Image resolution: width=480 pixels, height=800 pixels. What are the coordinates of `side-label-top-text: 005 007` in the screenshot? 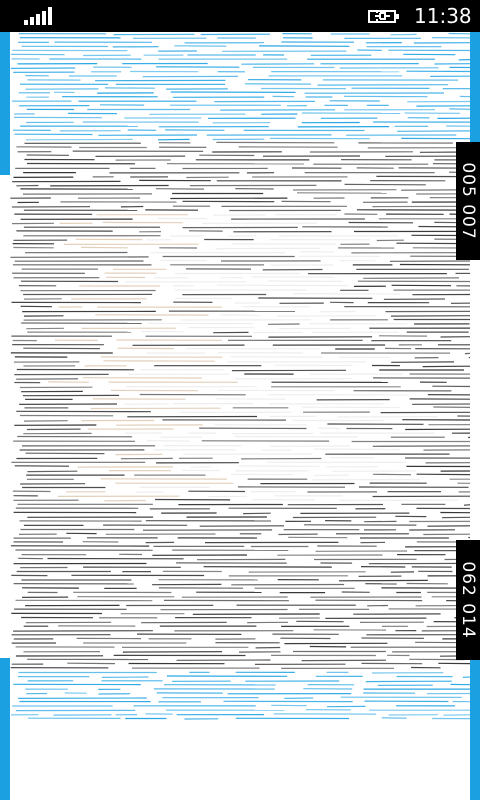 It's located at (468, 201).